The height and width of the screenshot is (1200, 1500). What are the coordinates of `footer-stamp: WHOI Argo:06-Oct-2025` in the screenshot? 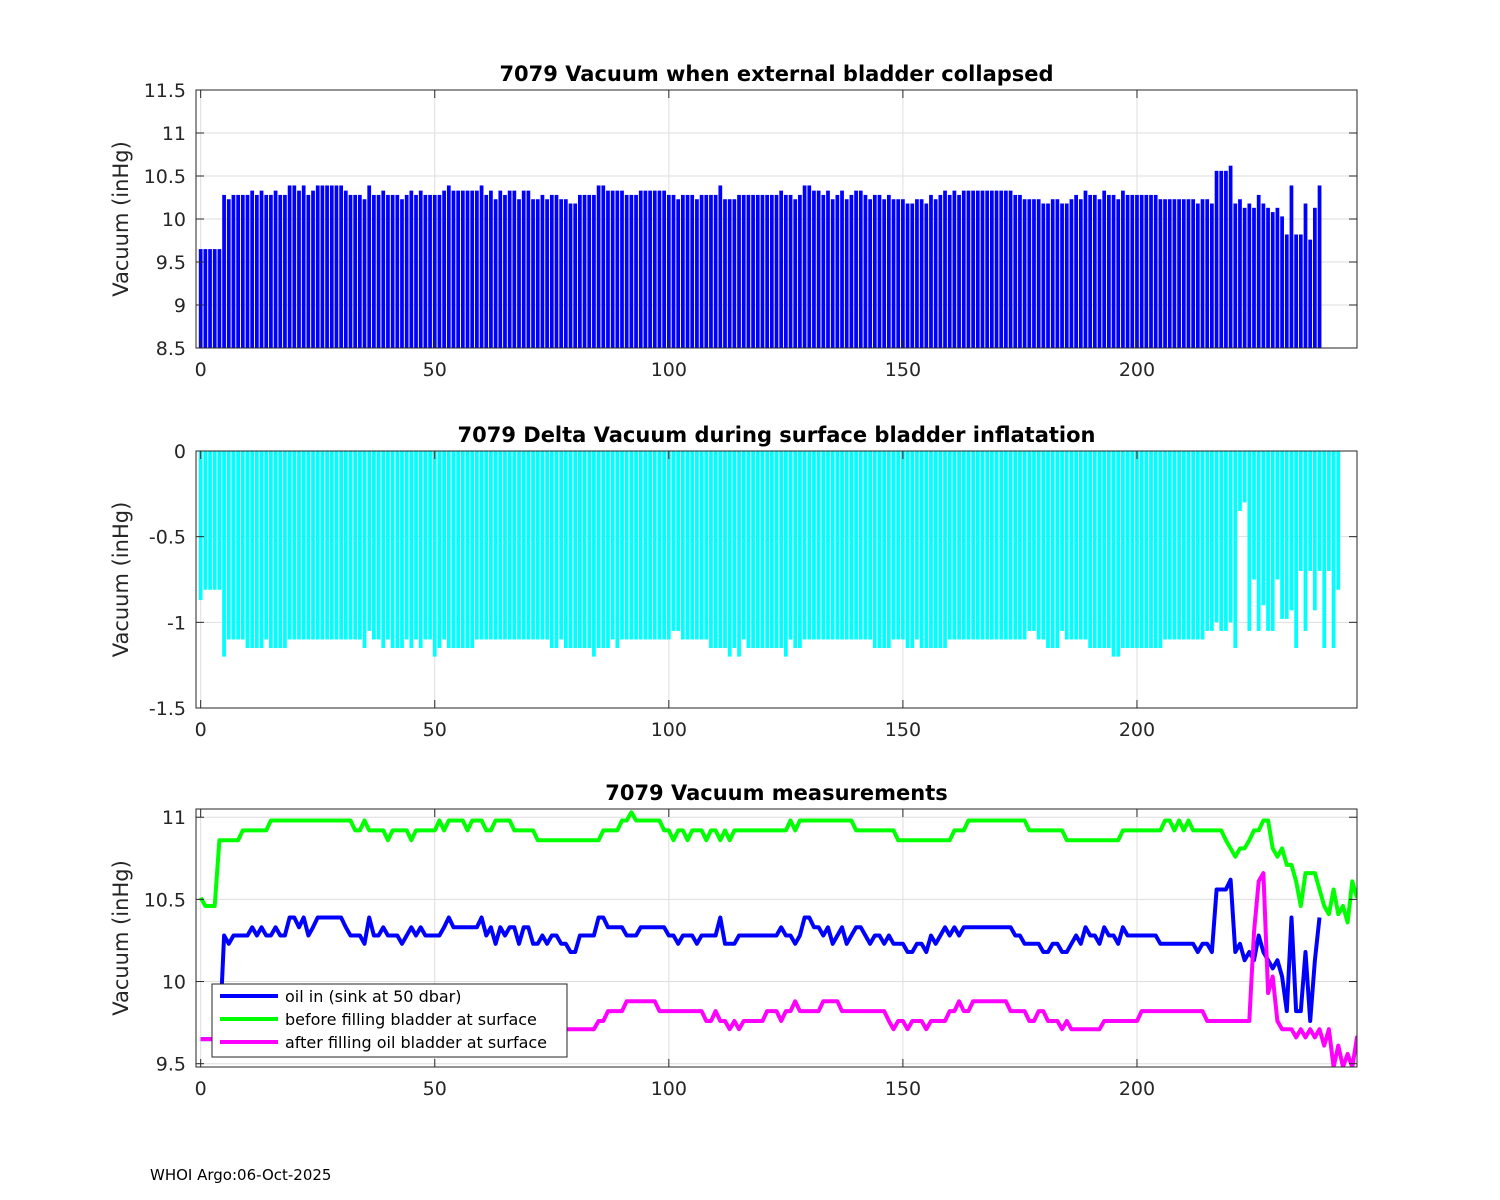 It's located at (241, 1175).